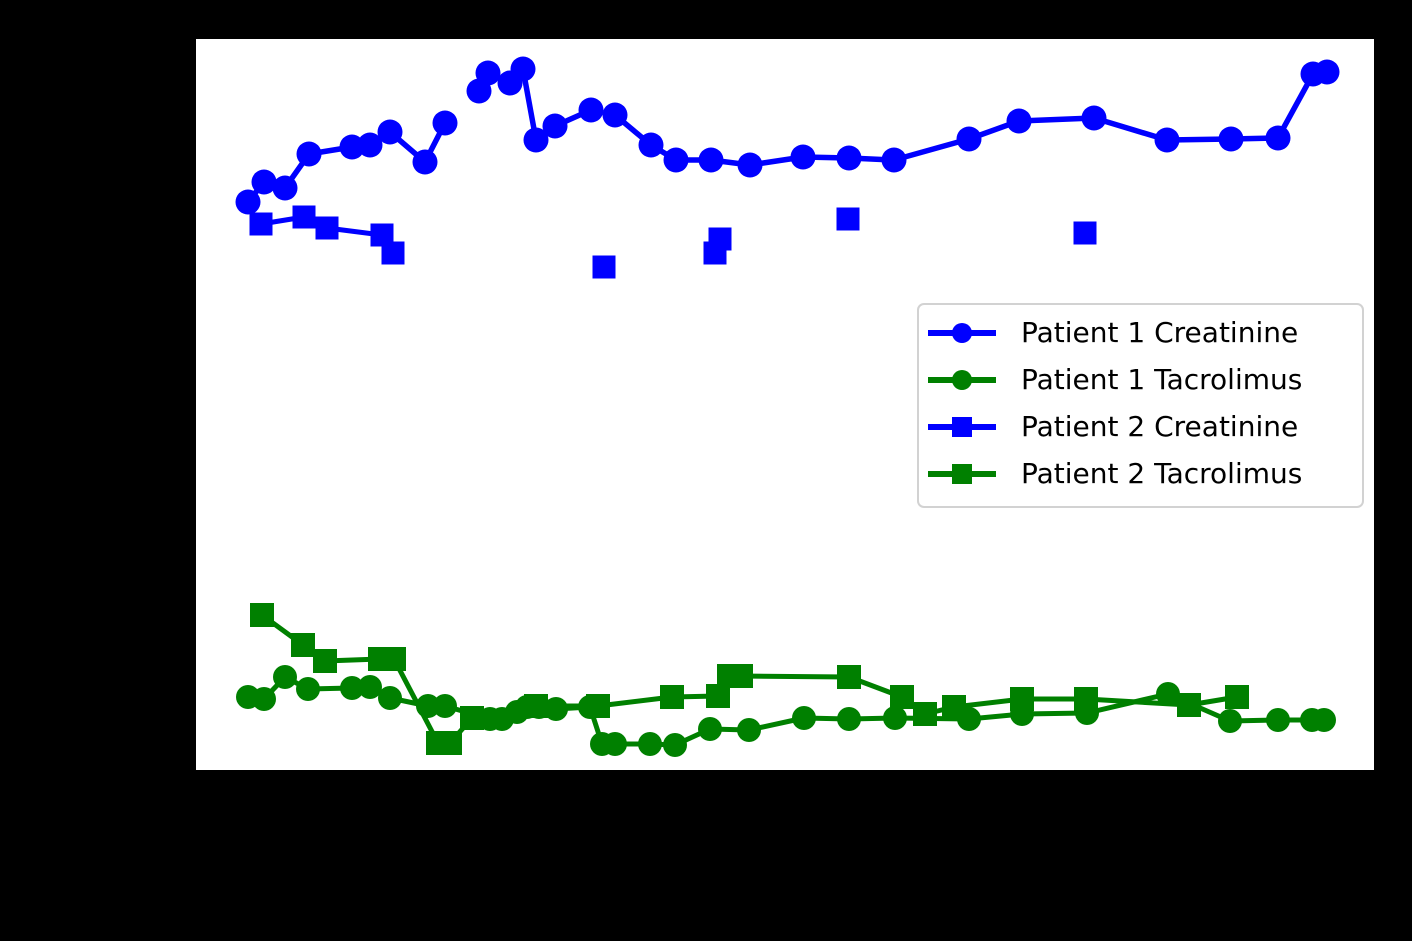 The width and height of the screenshot is (1412, 941). I want to click on legend-row-patient2-tacrolimus: Patient 2 Tacrolimus, so click(1143, 473).